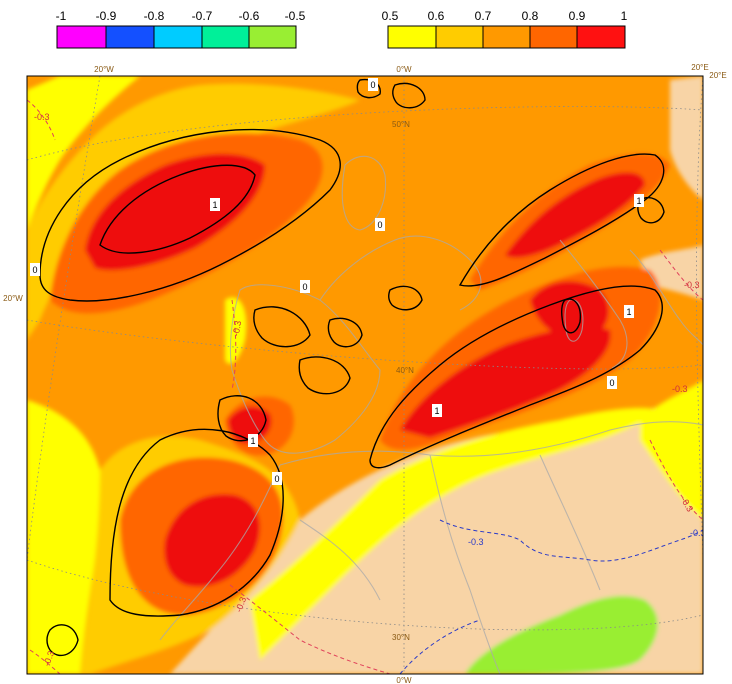 The image size is (732, 684). I want to click on legend-neg-tick-1: -0.9, so click(106, 16).